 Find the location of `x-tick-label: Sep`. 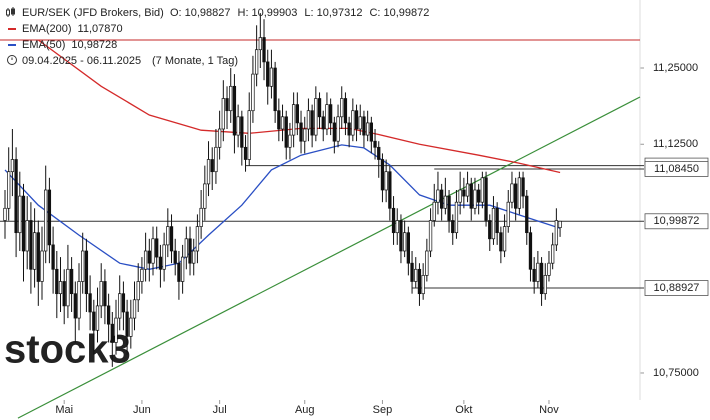

x-tick-label: Sep is located at coordinates (383, 410).